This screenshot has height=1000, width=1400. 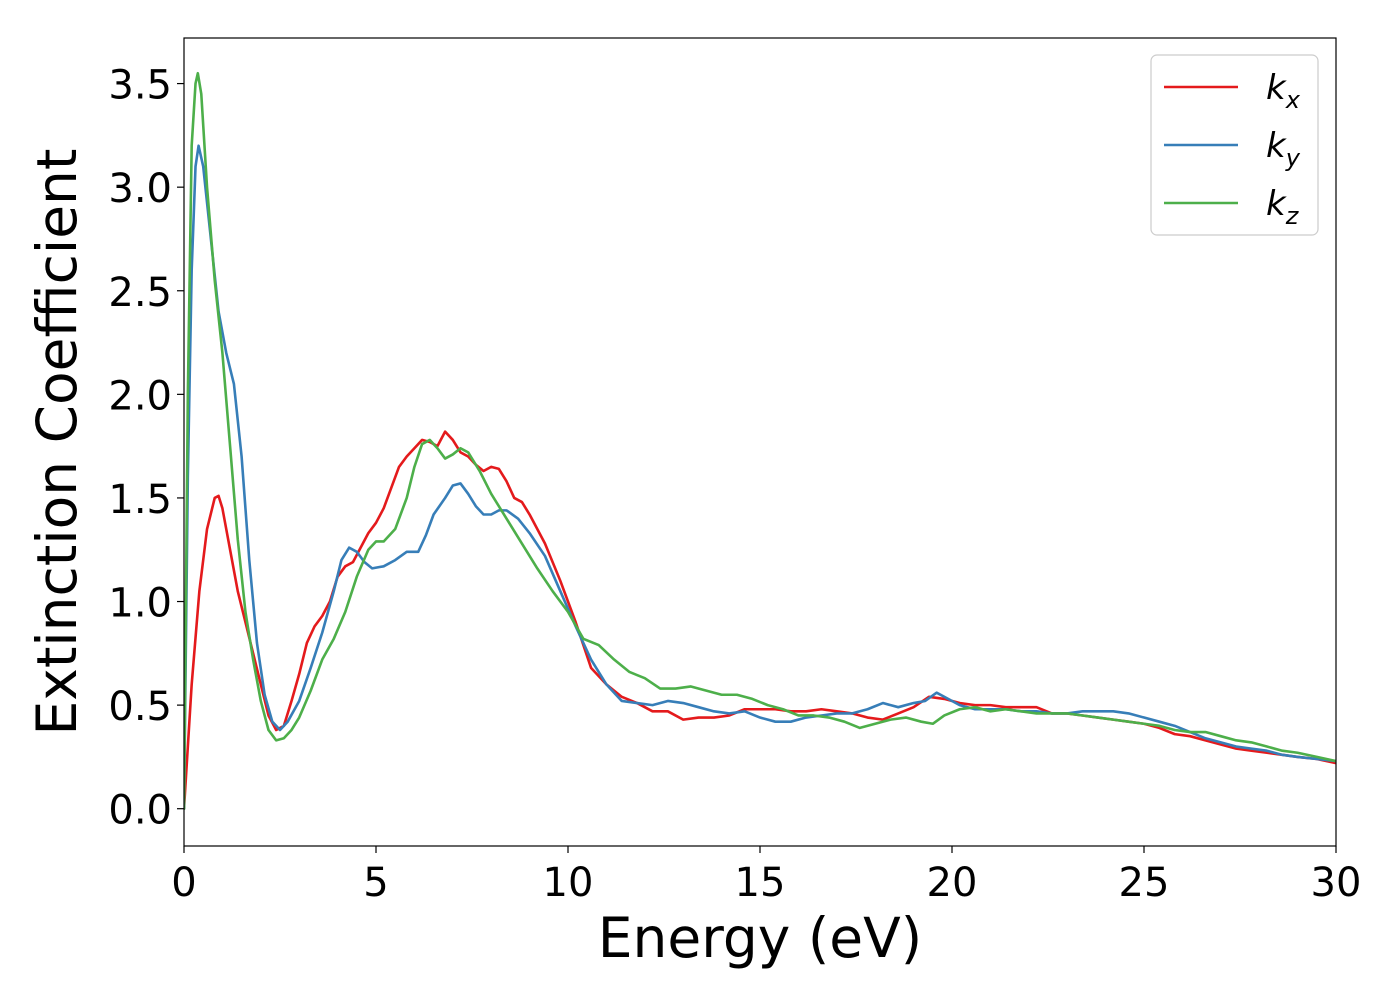 What do you see at coordinates (1144, 883) in the screenshot?
I see `x-tick-label: 25` at bounding box center [1144, 883].